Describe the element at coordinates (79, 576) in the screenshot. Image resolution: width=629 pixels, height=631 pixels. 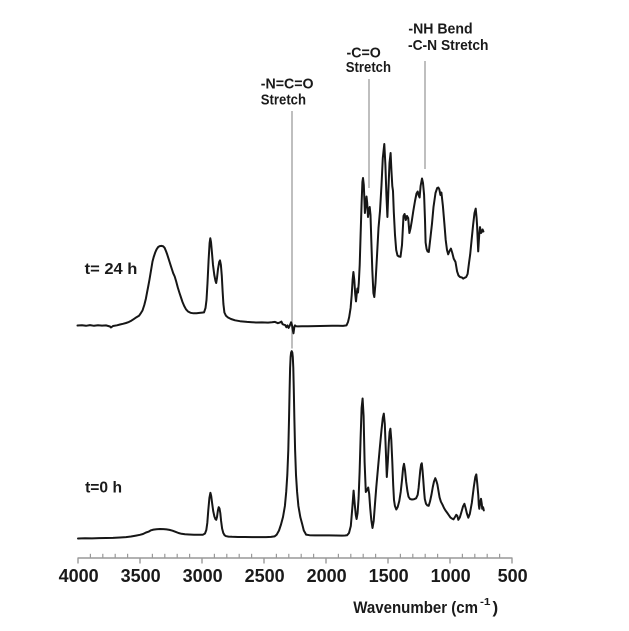
I see `svg-text: 4000` at that location.